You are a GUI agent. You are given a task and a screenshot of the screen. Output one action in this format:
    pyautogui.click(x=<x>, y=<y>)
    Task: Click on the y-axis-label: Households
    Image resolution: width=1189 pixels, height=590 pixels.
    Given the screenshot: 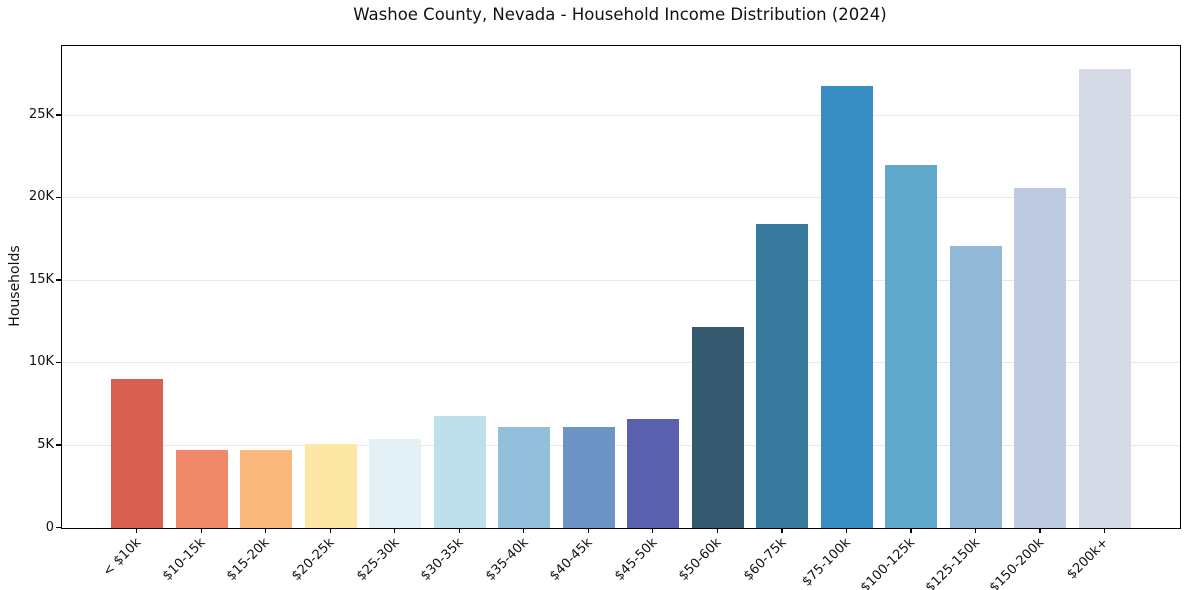 What is the action you would take?
    pyautogui.click(x=15, y=286)
    